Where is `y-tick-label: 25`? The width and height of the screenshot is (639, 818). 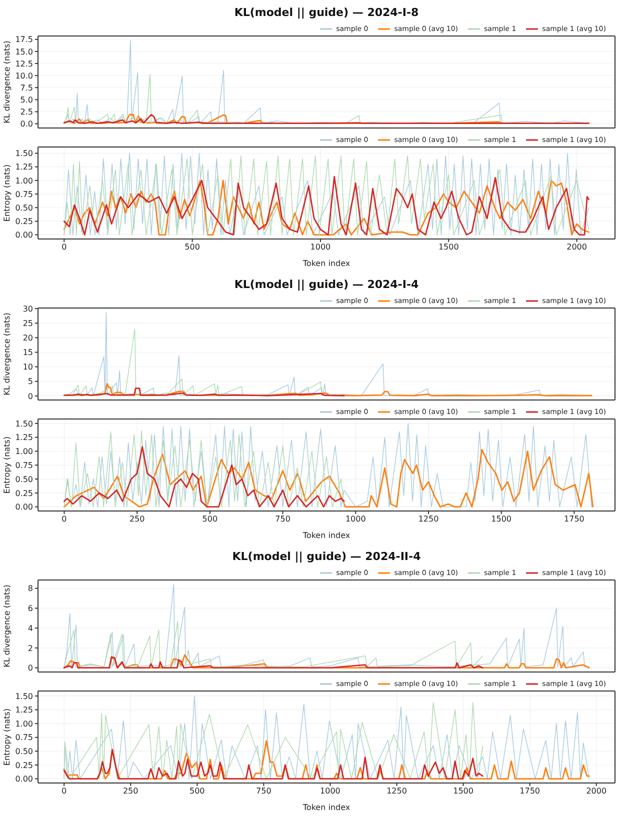
y-tick-label: 25 is located at coordinates (27, 323).